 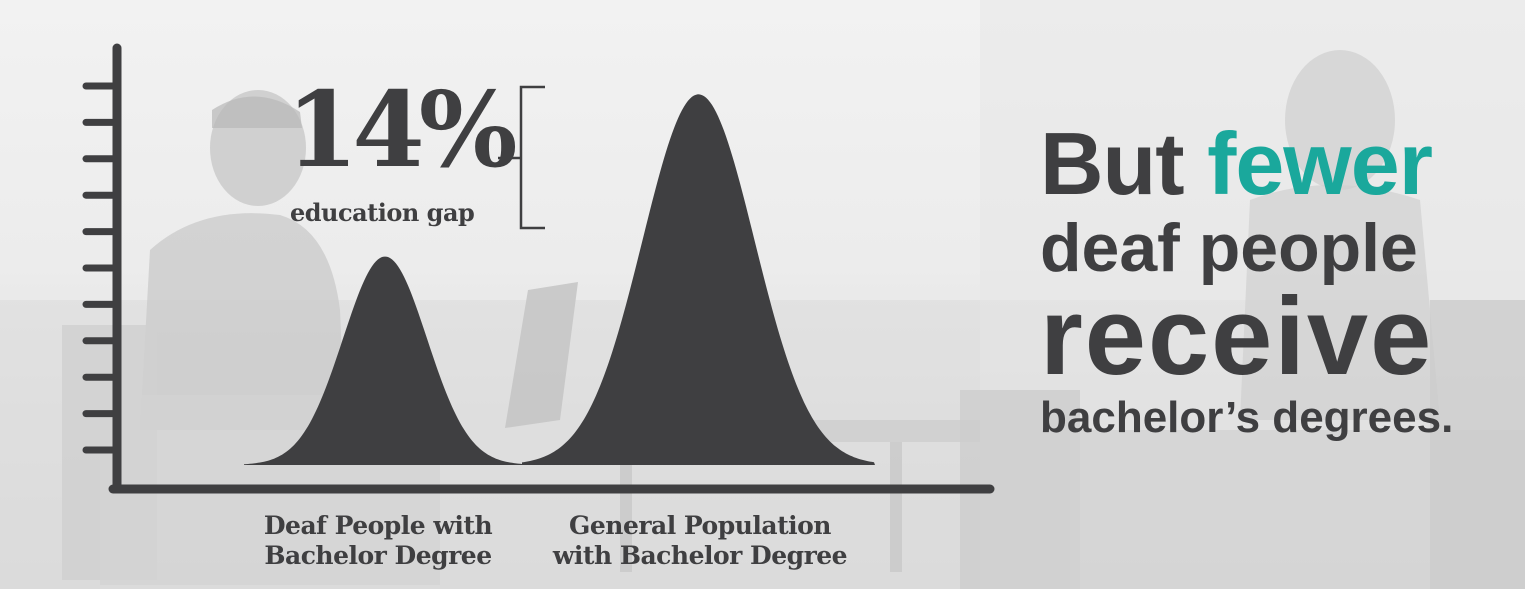 I want to click on headline-line-4: bachelor’s degrees., so click(x=1247, y=417).